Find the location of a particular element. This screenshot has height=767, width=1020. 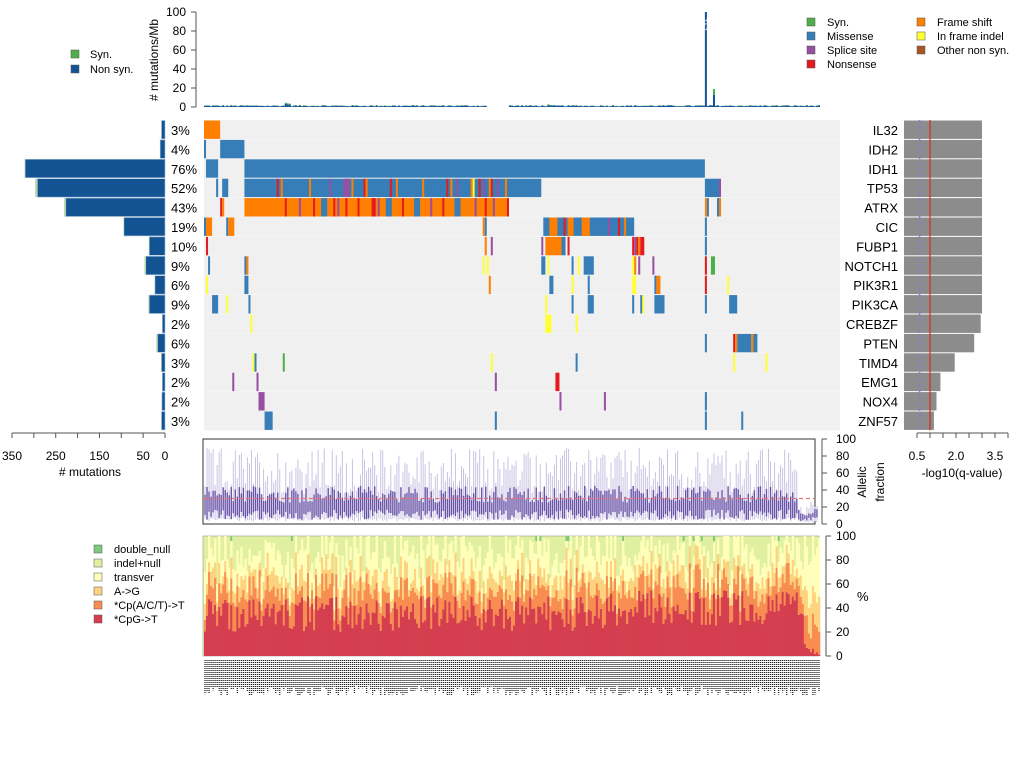

rate-y-tick-label: 0 is located at coordinates (182, 107).